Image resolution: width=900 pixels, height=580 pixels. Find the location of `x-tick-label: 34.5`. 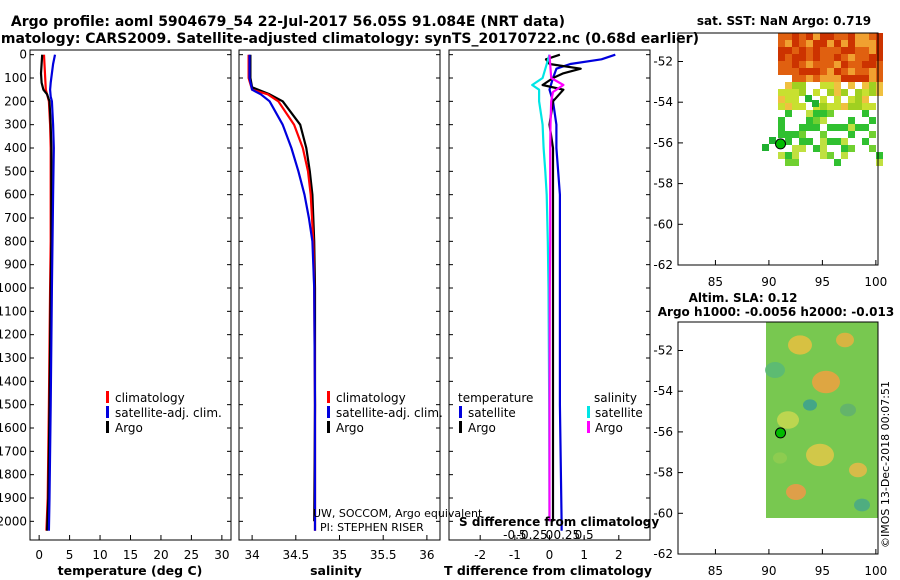

x-tick-label: 34.5 is located at coordinates (295, 555).